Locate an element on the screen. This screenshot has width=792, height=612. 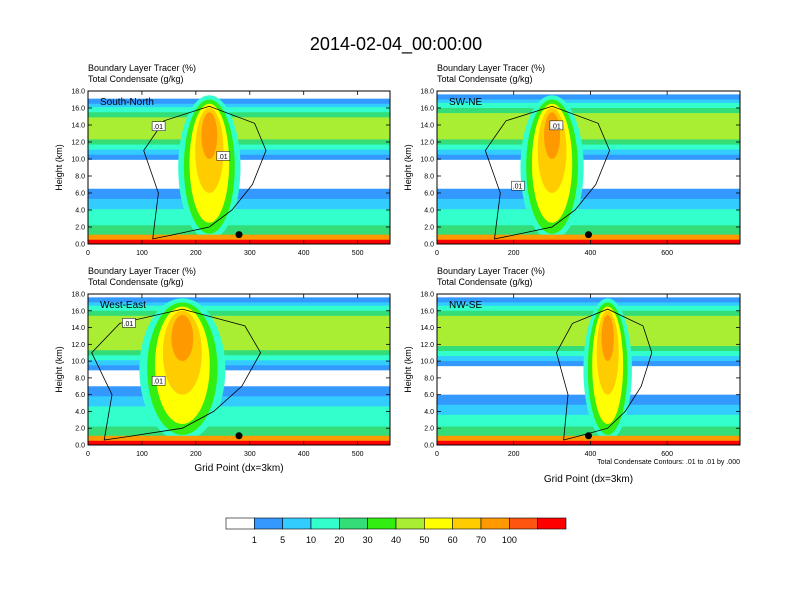
tracer-field is located at coordinates (588, 369).